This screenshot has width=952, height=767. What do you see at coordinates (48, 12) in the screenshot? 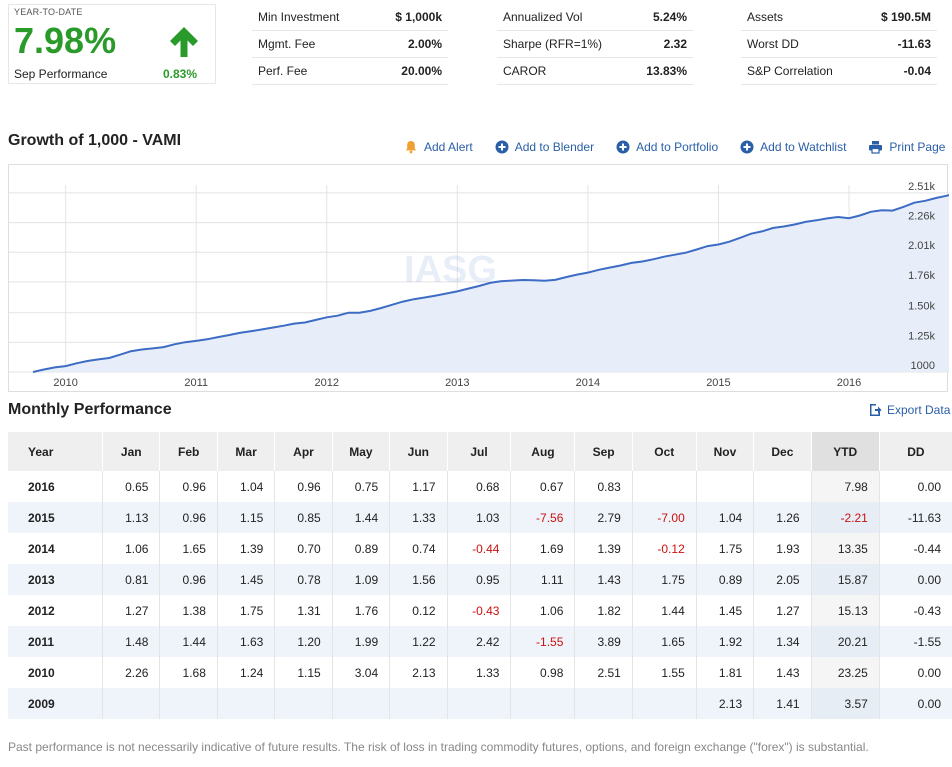
I see `ytd-label: YEAR-TO-DATE` at bounding box center [48, 12].